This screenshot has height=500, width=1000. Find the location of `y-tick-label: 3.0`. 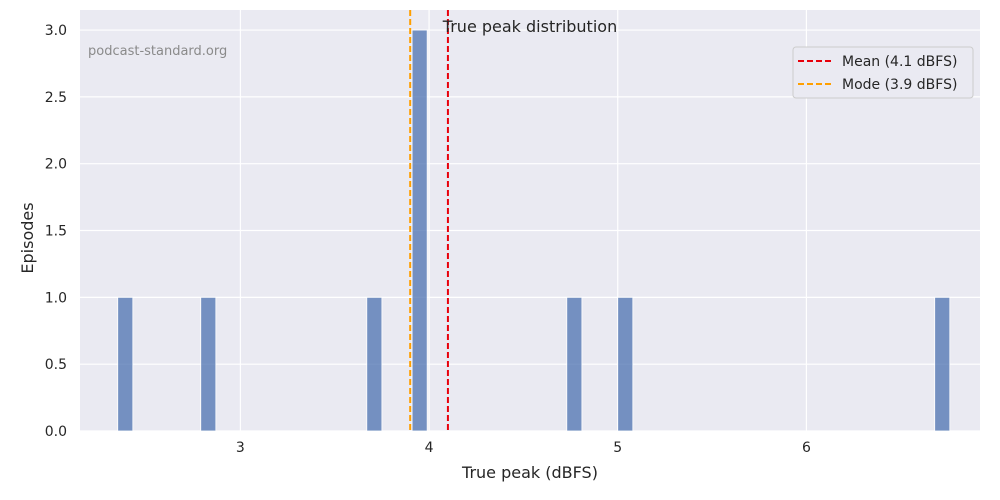

y-tick-label: 3.0 is located at coordinates (56, 31).